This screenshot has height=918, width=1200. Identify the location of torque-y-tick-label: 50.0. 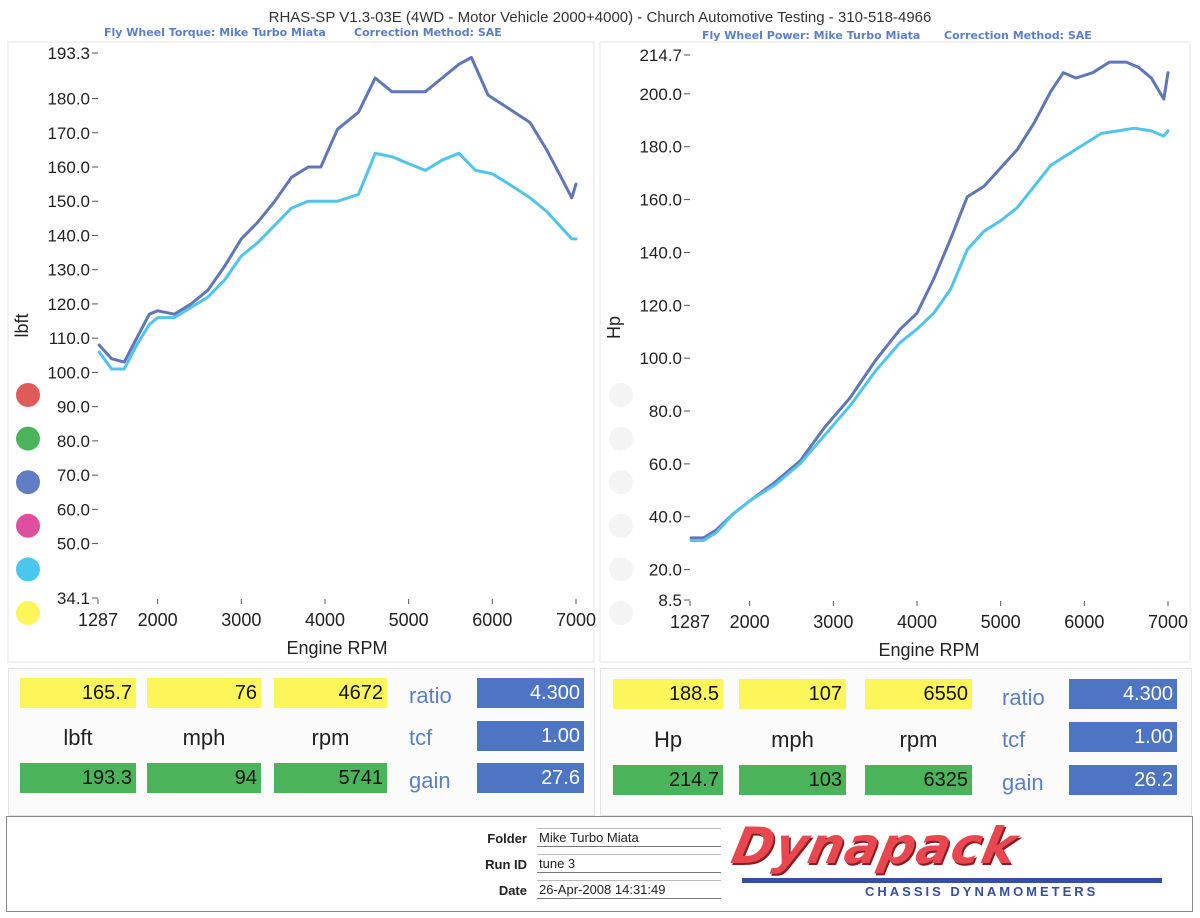
(73, 544).